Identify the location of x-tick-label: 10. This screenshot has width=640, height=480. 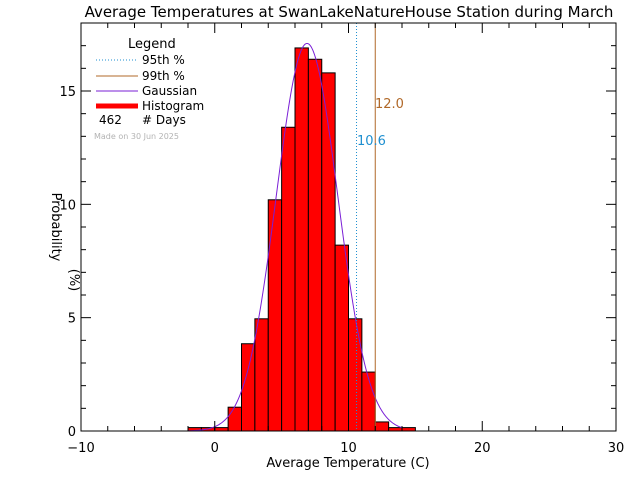
(348, 448).